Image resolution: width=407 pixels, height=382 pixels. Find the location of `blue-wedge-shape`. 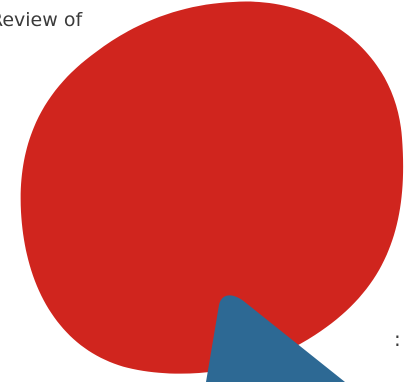

blue-wedge-shape is located at coordinates (275, 338).